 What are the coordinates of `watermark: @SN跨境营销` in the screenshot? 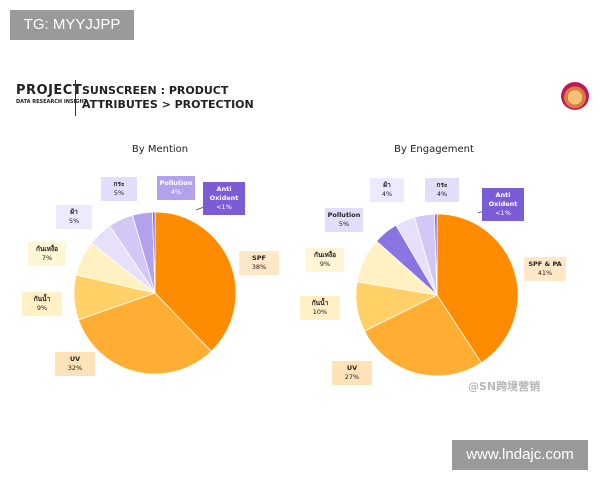 It's located at (504, 386).